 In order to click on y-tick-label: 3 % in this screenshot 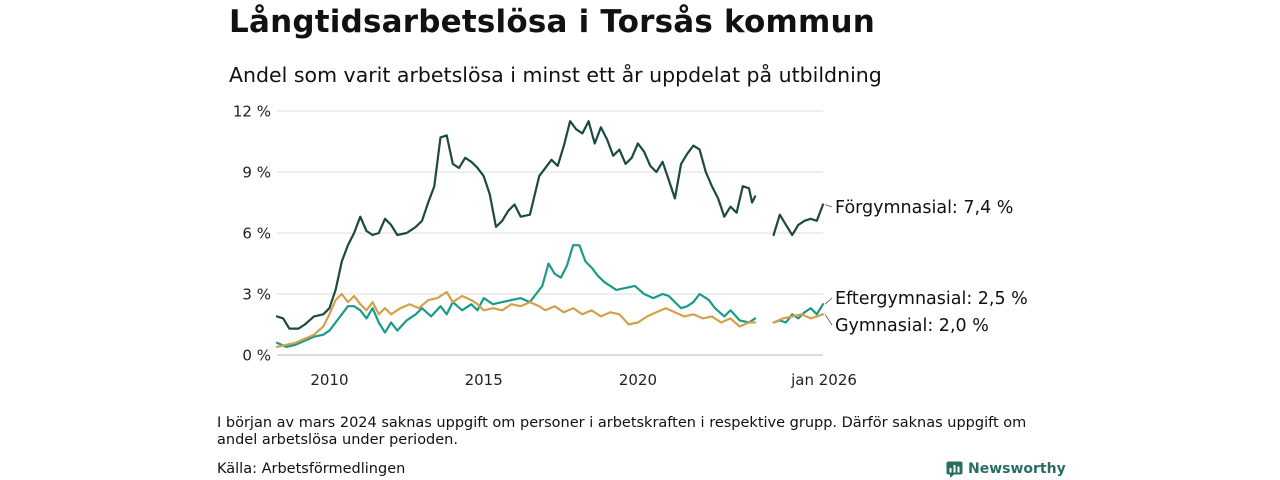, I will do `click(256, 295)`.